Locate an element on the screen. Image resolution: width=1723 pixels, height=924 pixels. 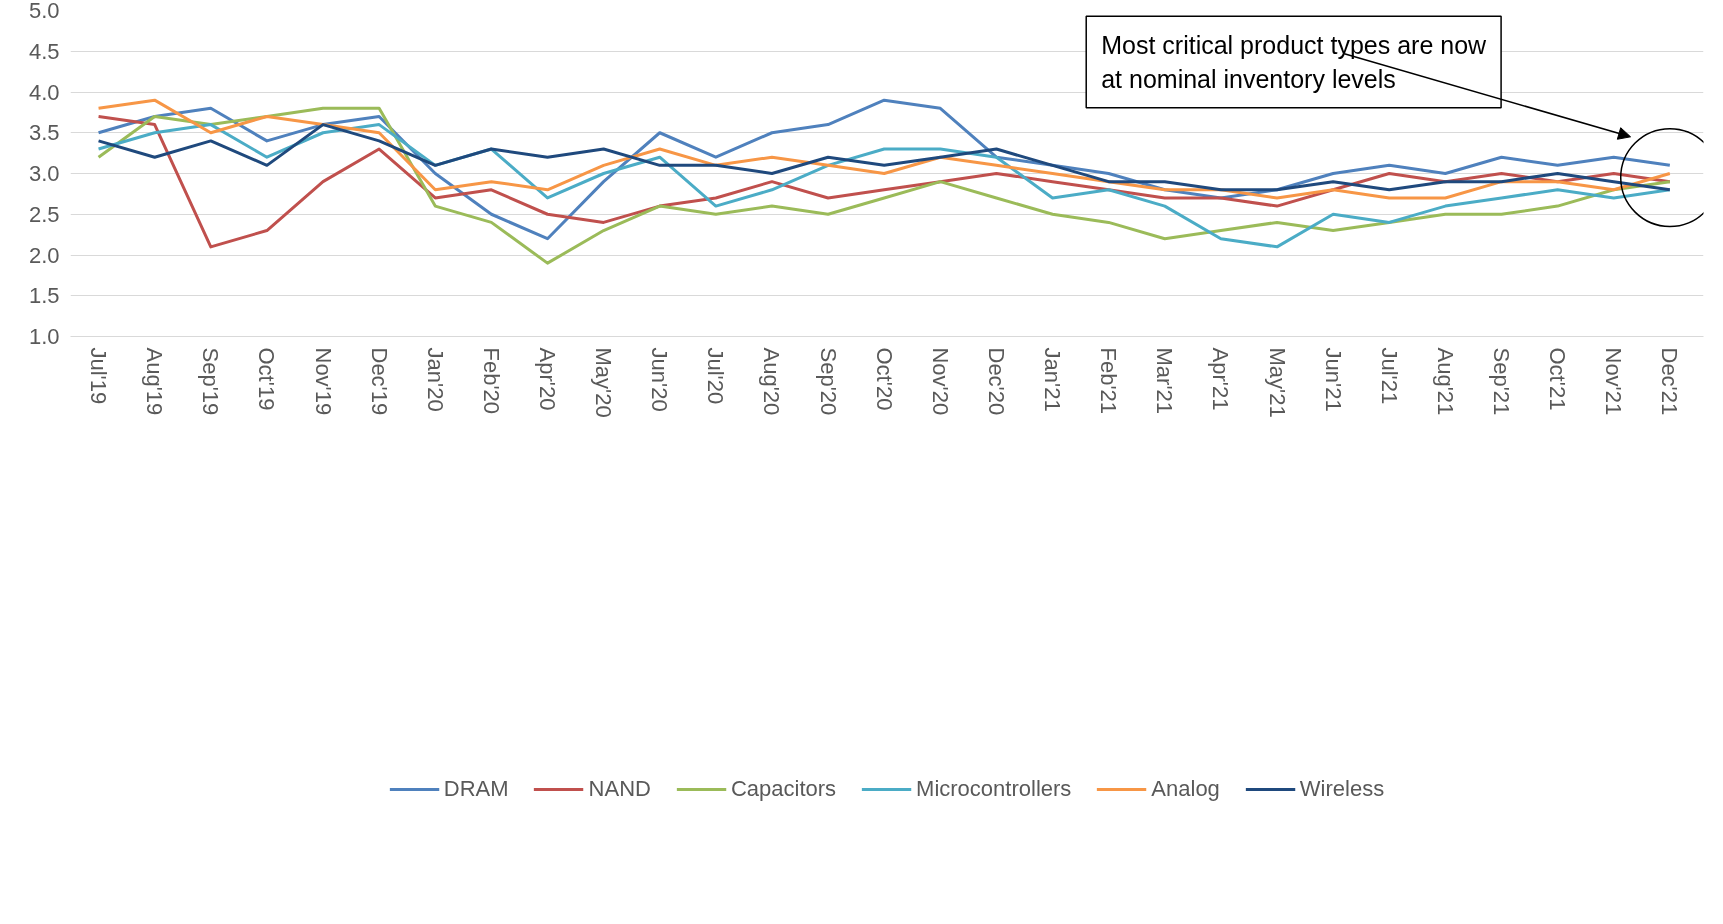
y-tick-label: 5.0 is located at coordinates (44, 11).